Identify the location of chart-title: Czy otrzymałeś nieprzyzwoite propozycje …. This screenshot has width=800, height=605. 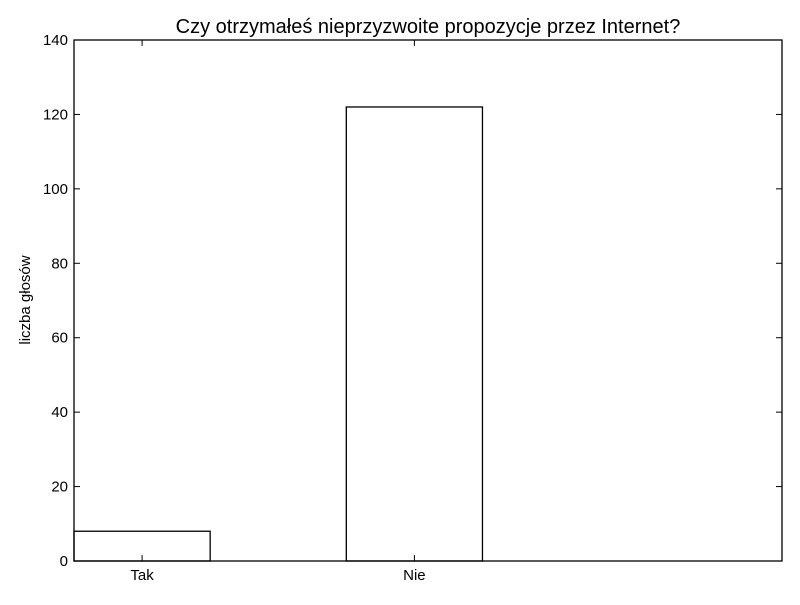
(428, 27).